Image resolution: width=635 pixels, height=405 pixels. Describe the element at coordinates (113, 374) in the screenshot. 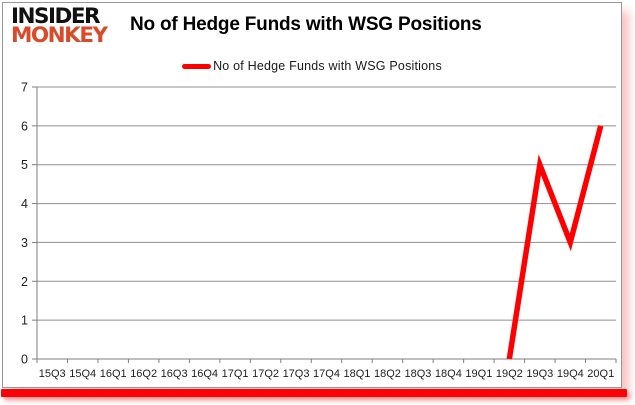

I see `x-tick-label: 16Q1` at that location.